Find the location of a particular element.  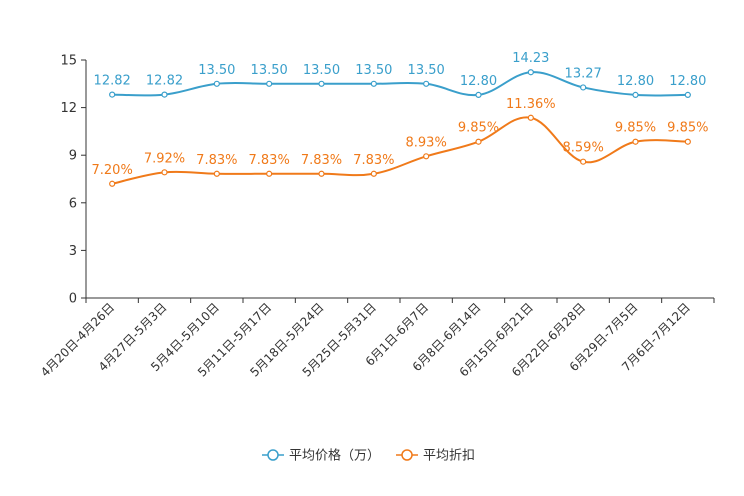

legend-item-1: 平均价格（万） is located at coordinates (321, 456).